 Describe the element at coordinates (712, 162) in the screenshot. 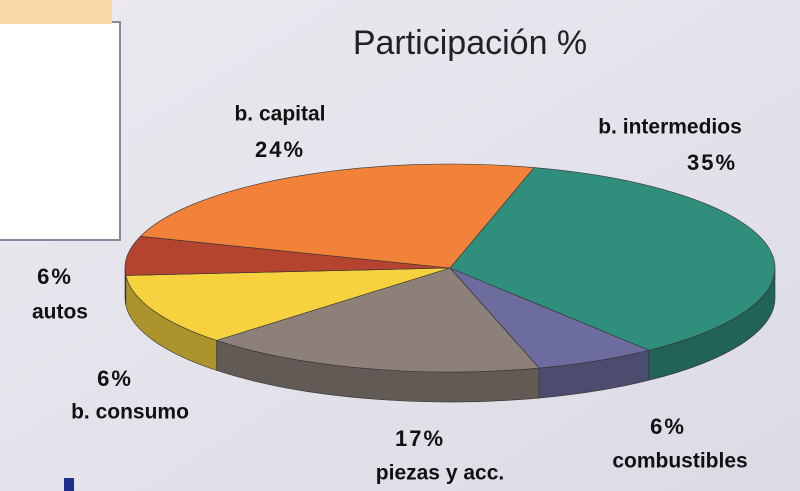

I see `value-label: 35%` at that location.